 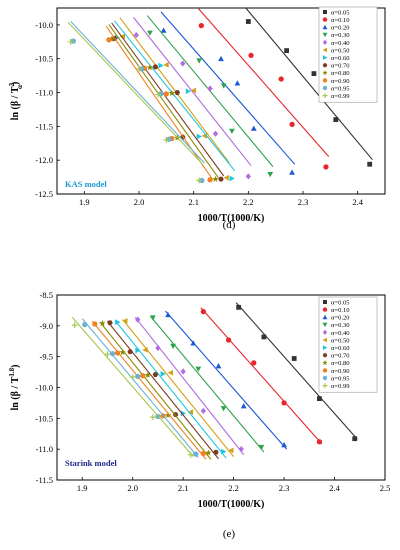 I want to click on y-axis-title-sup: 1.8, so click(x=12, y=371).